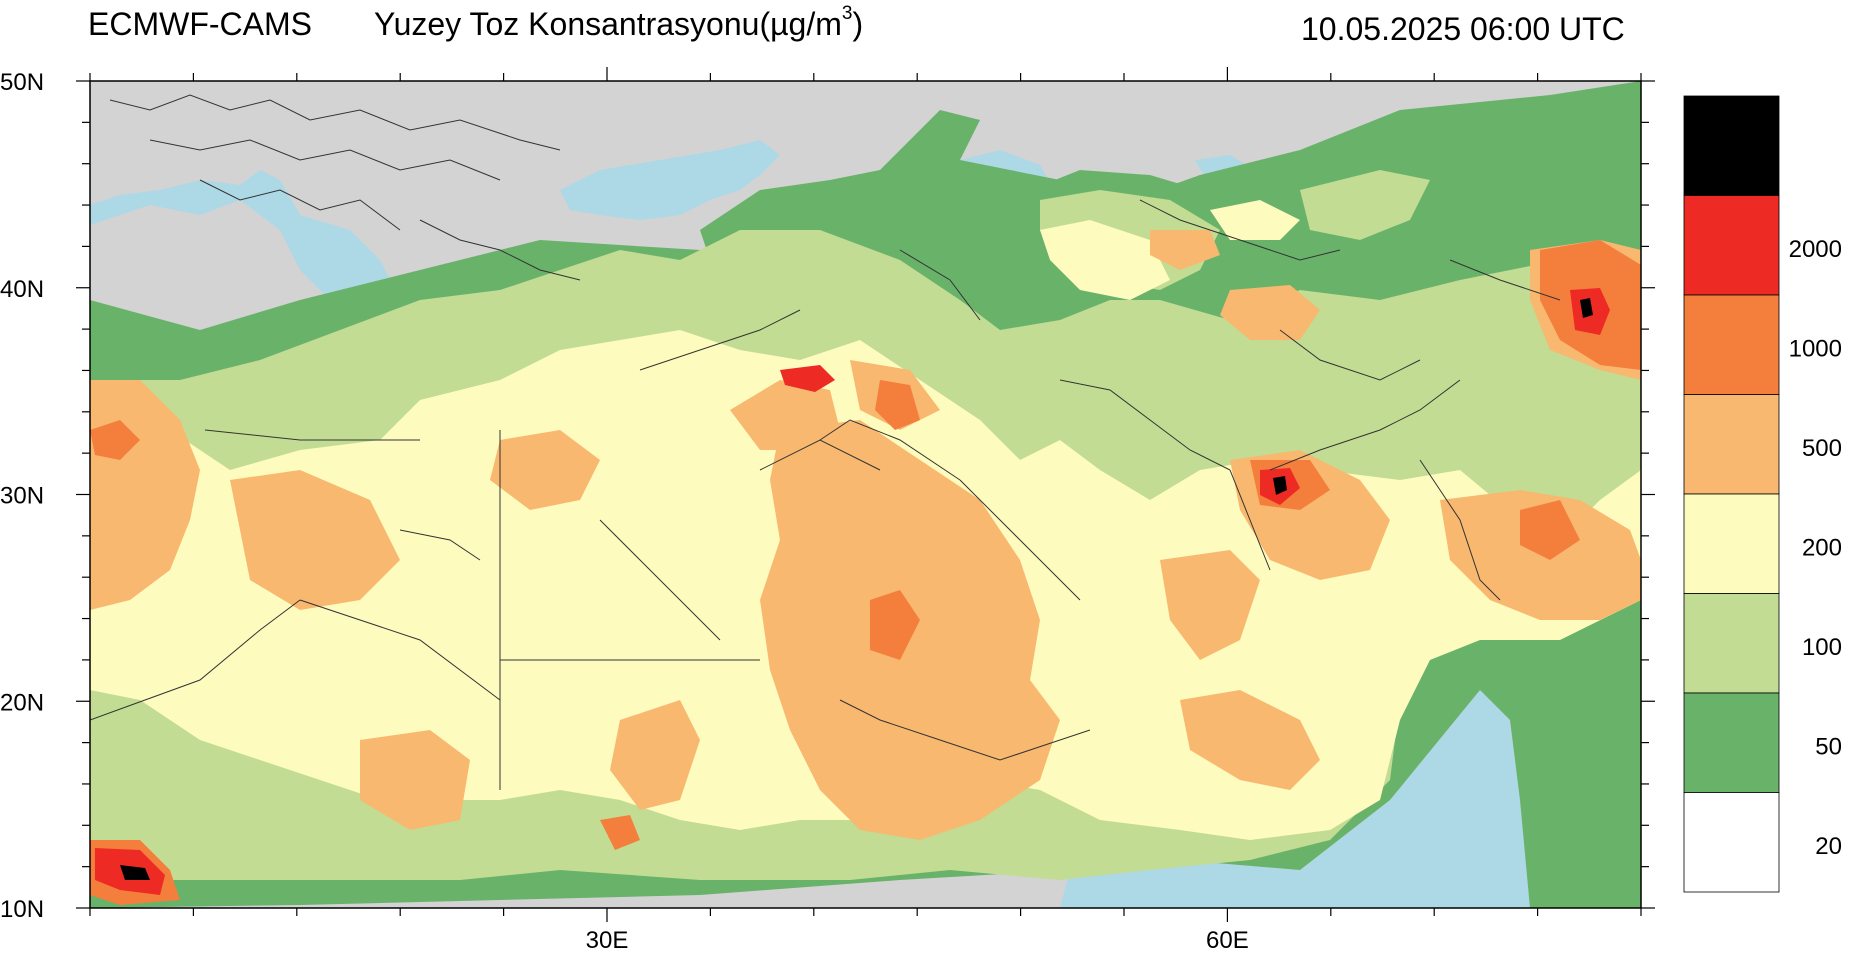  Describe the element at coordinates (22, 496) in the screenshot. I see `lat-label: 30N` at that location.